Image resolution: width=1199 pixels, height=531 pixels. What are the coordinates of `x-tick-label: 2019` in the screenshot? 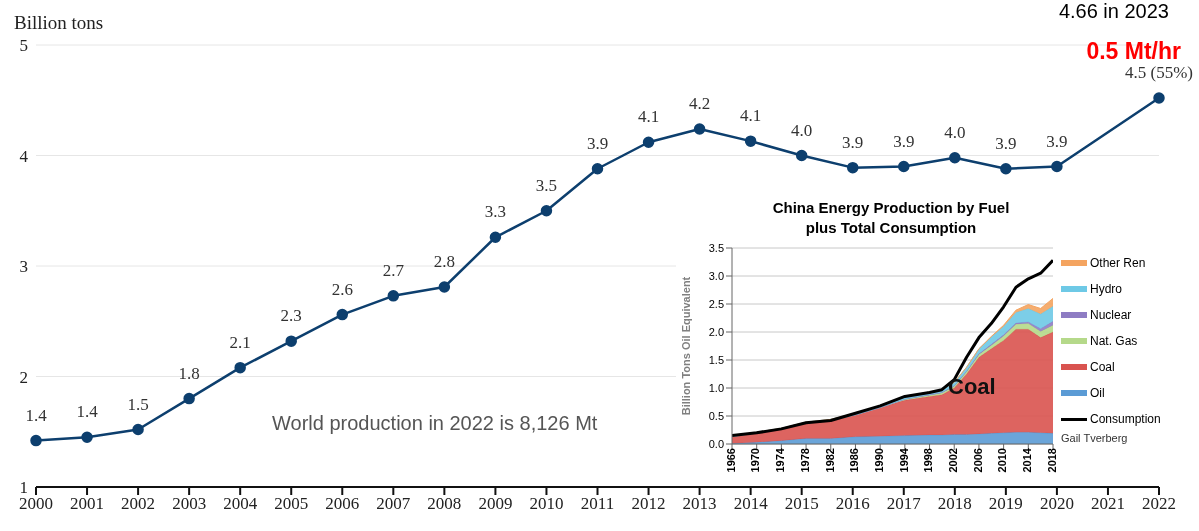 It's located at (1005, 504).